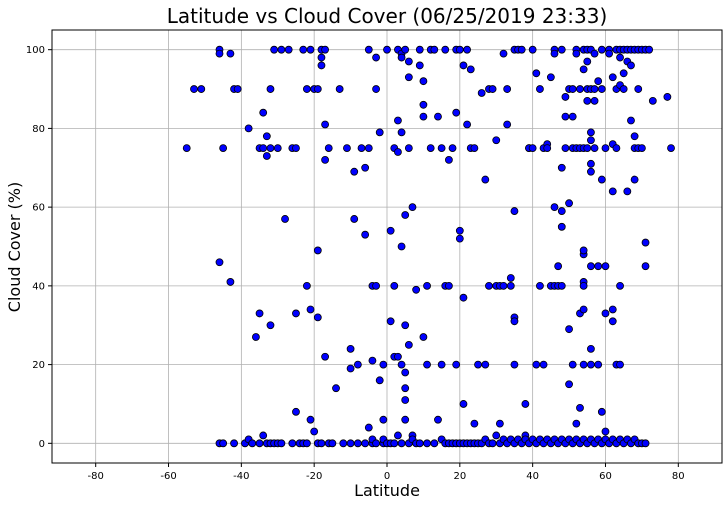 The image size is (728, 510). I want to click on y-axis-label: Cloud Cover (%), so click(14, 247).